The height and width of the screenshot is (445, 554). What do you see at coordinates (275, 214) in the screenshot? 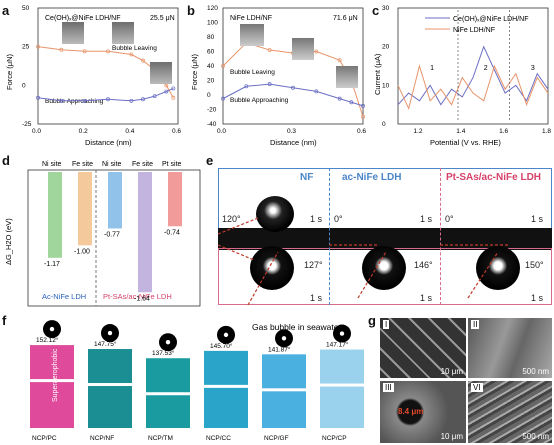
I see `panel-e-bubble-nf` at bounding box center [275, 214].